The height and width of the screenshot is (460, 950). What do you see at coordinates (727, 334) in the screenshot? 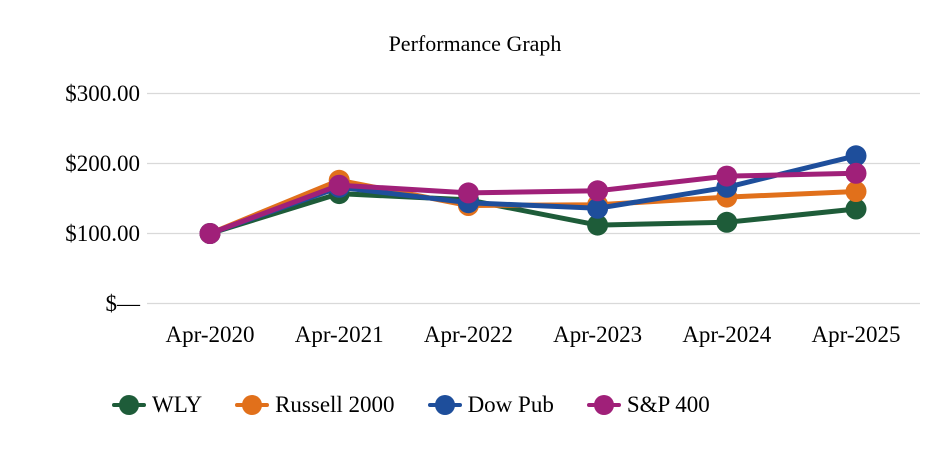
I see `x-axis-tick-apr-2024: Apr-2024` at bounding box center [727, 334].